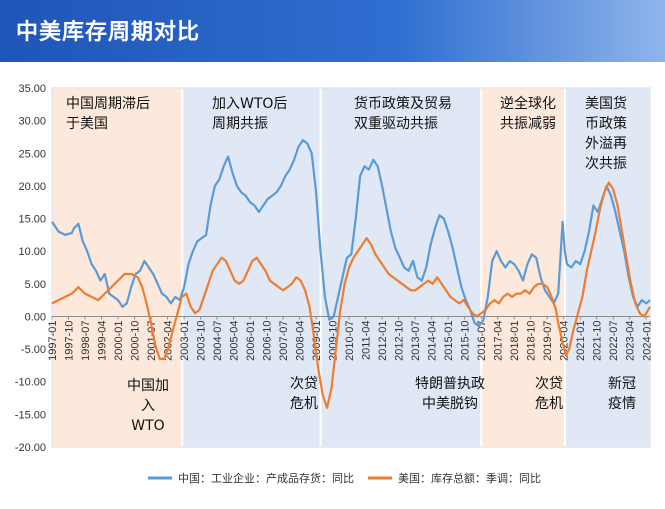 Image resolution: width=665 pixels, height=509 pixels. I want to click on legend-label: 中国：工业企业：产成品存货：同比, so click(266, 478).